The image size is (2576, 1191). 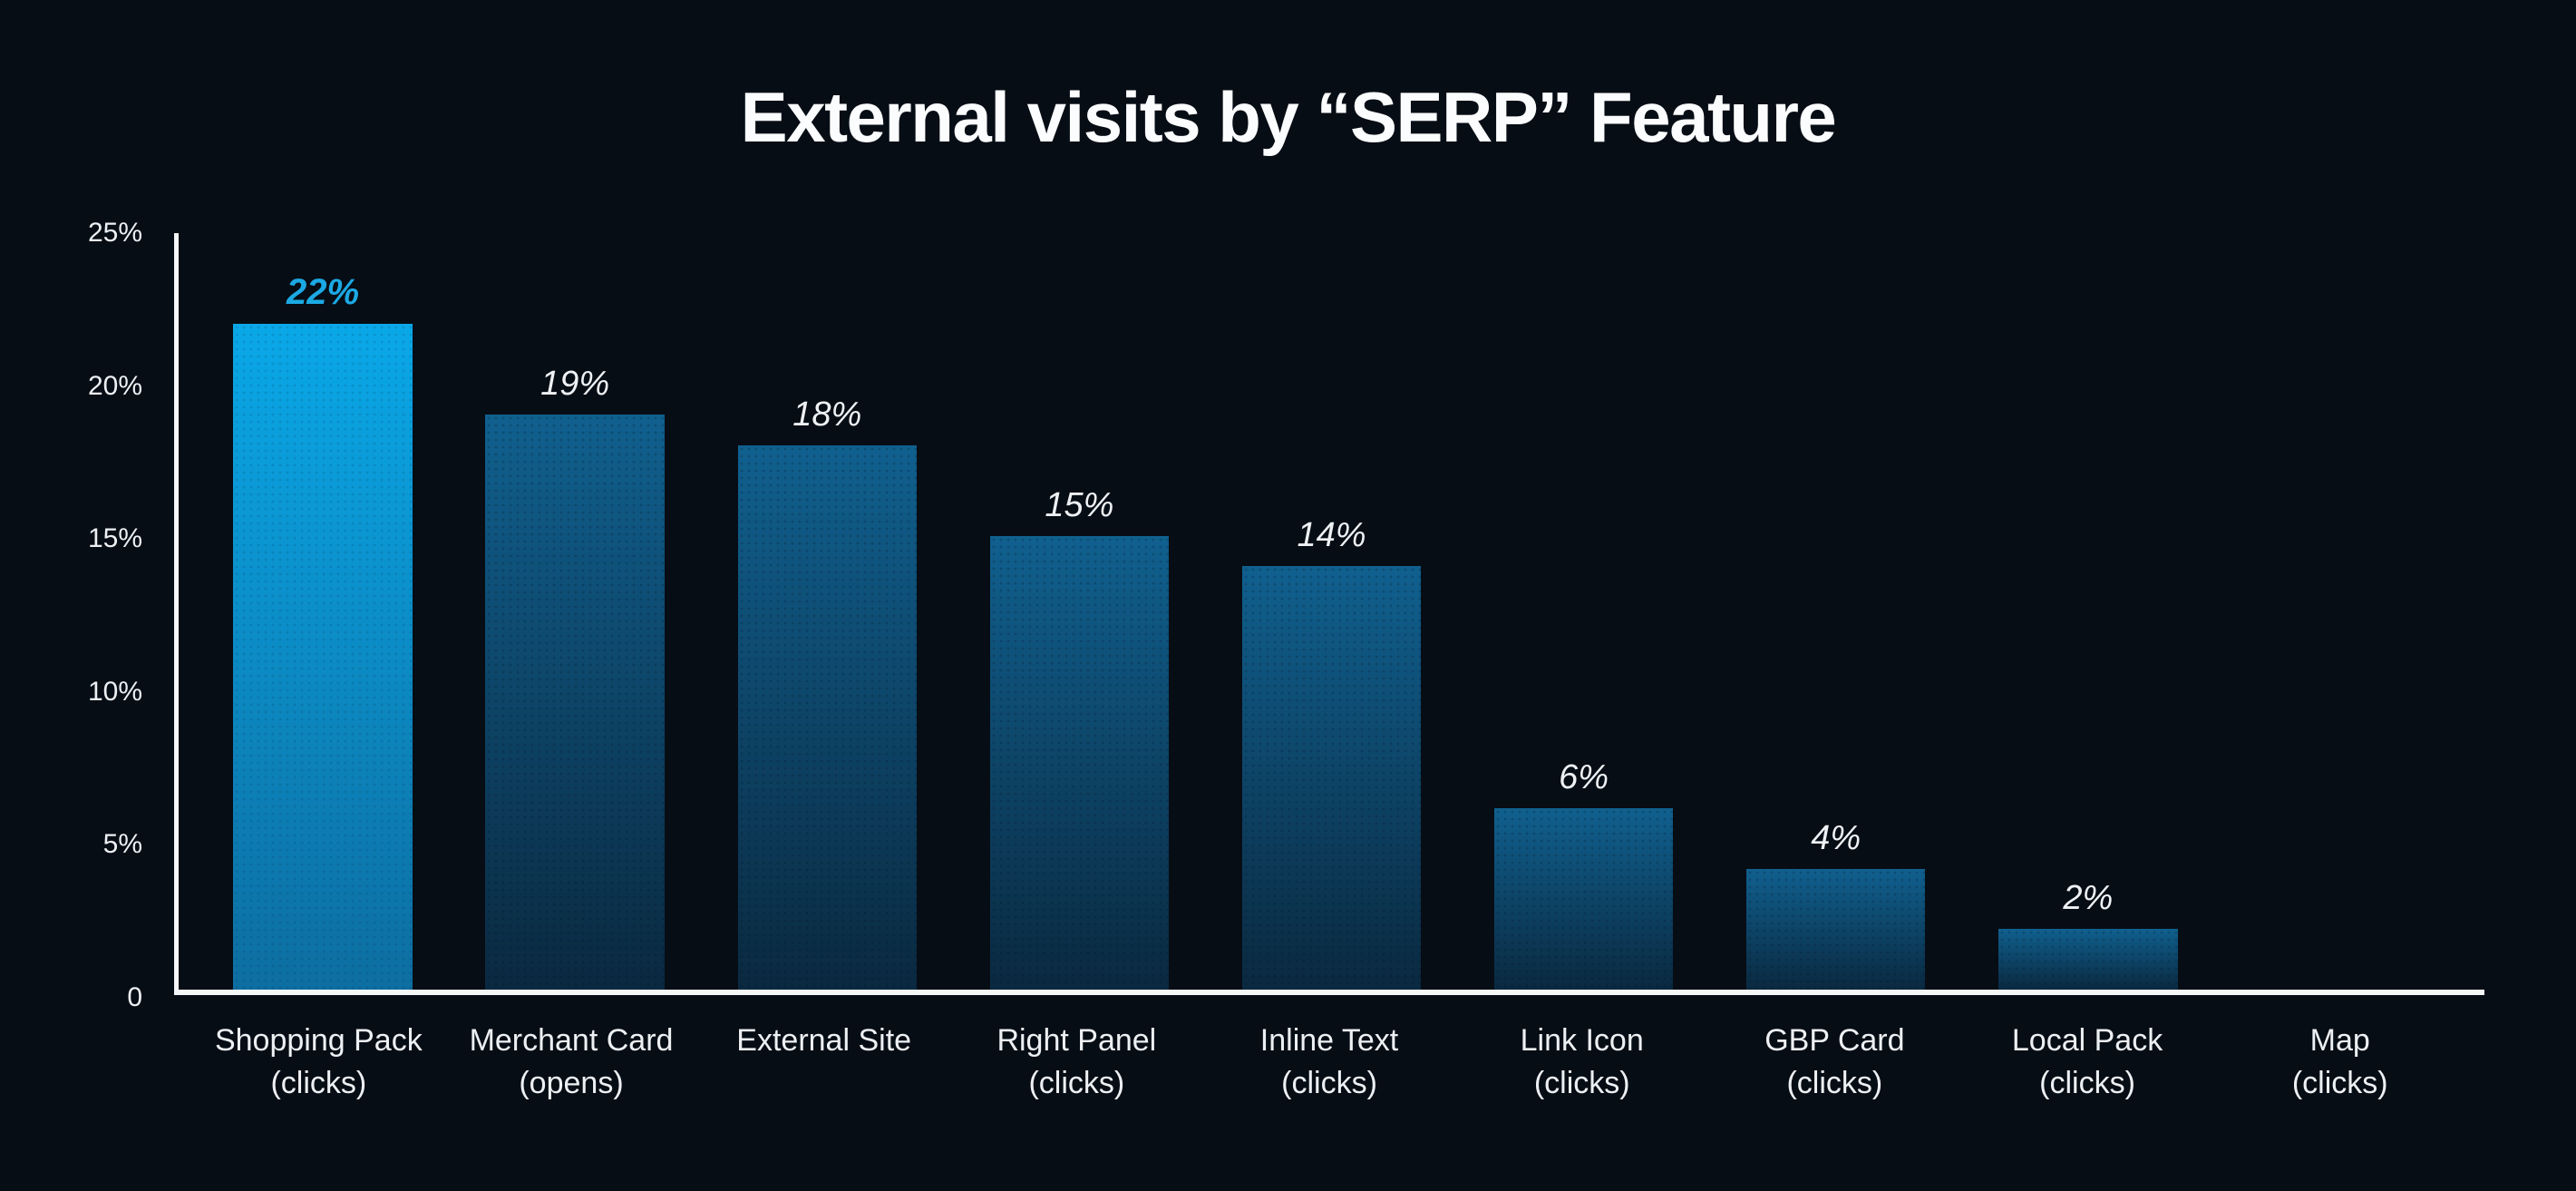 What do you see at coordinates (2087, 1040) in the screenshot?
I see `category-label-line1: Local Pack` at bounding box center [2087, 1040].